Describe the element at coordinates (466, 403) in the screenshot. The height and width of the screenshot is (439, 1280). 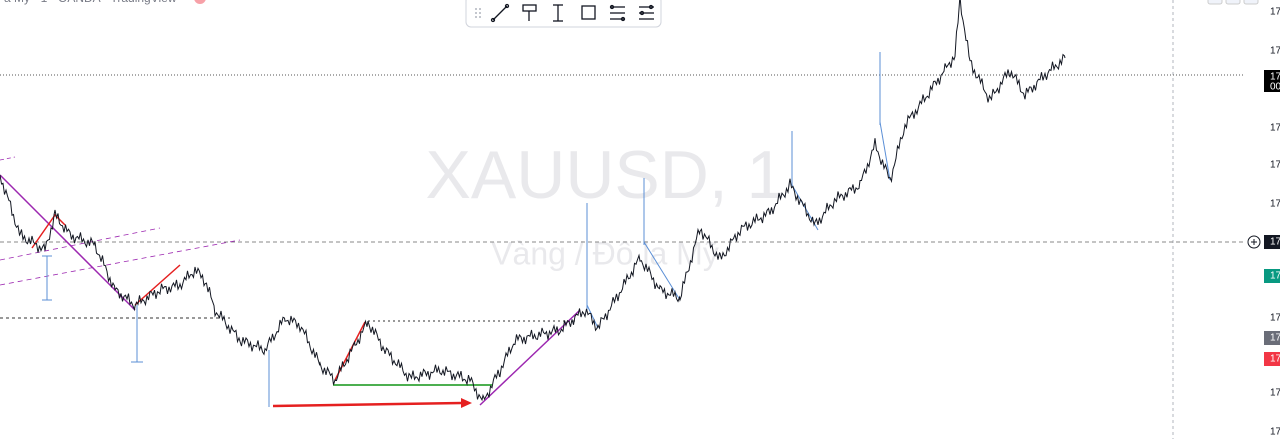
I see `red-arrow-head` at that location.